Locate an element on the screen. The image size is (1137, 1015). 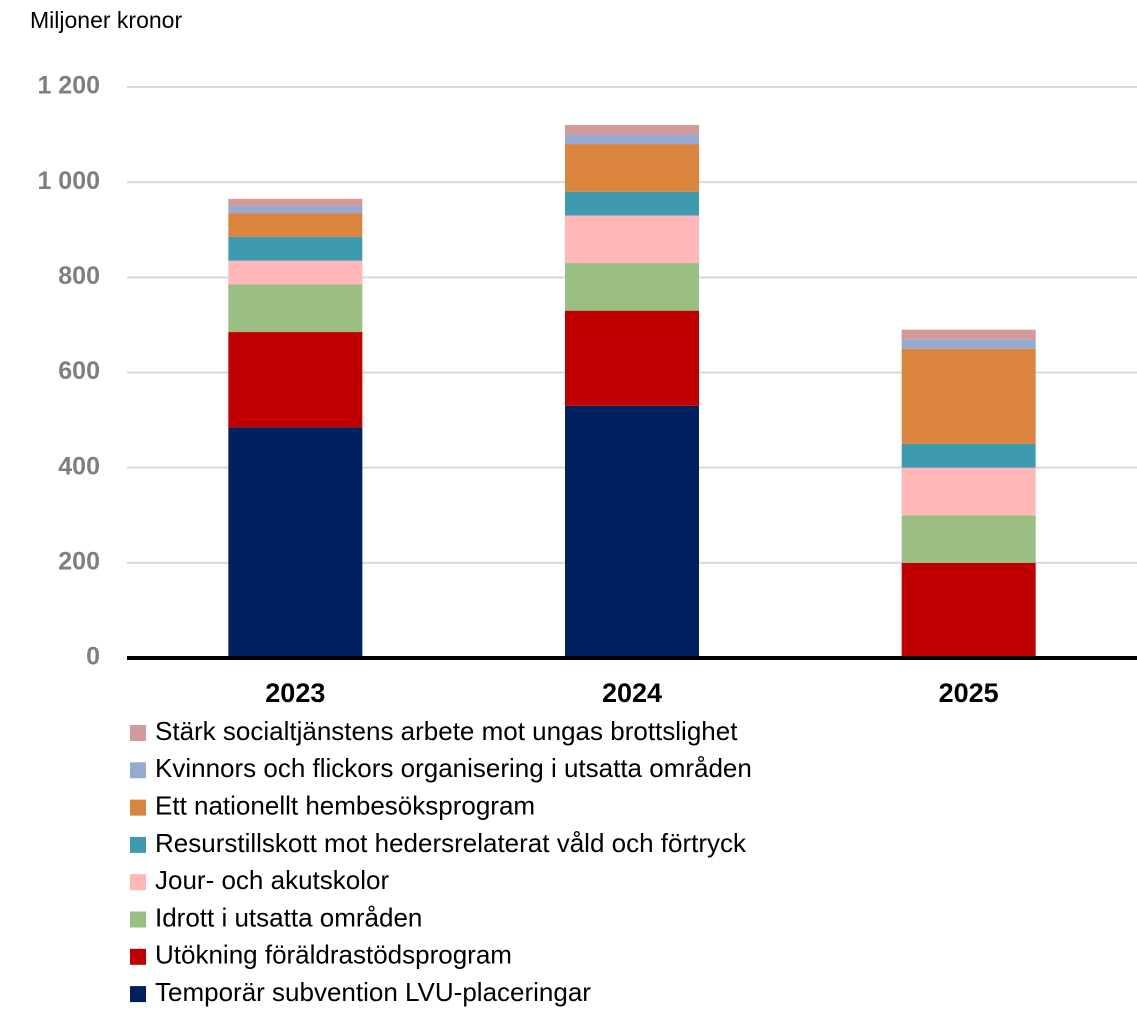
y-axis-label: Miljoner kronor is located at coordinates (106, 20).